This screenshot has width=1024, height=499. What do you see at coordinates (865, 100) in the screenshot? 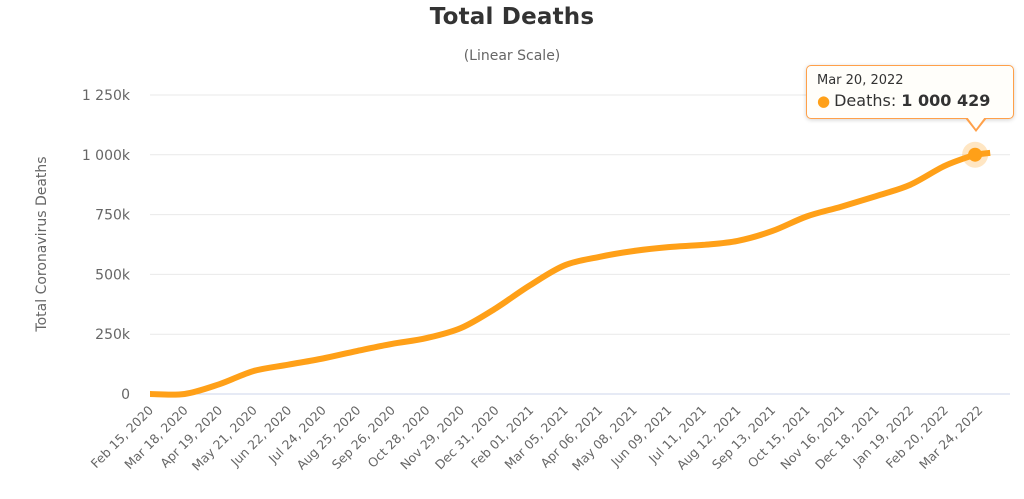
I see `tooltip-series-label: Deaths:` at bounding box center [865, 100].